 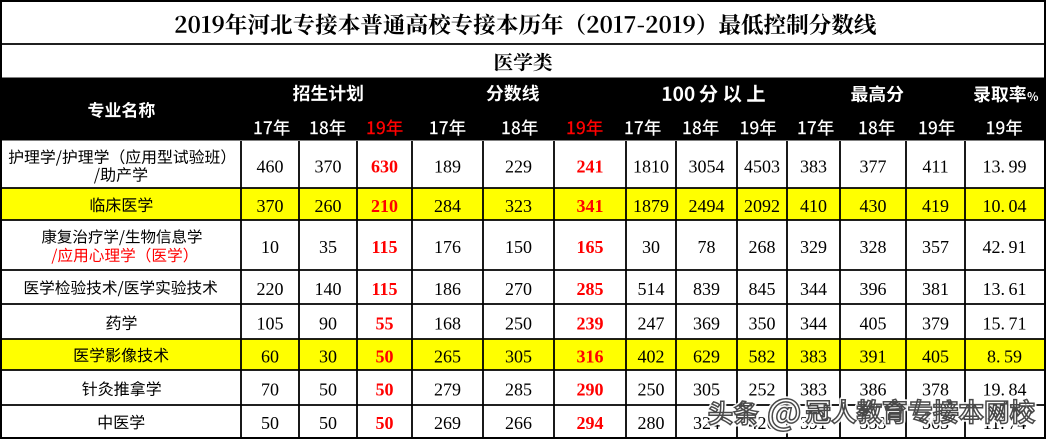 What do you see at coordinates (270, 323) in the screenshot?
I see `svg-text: 105` at bounding box center [270, 323].